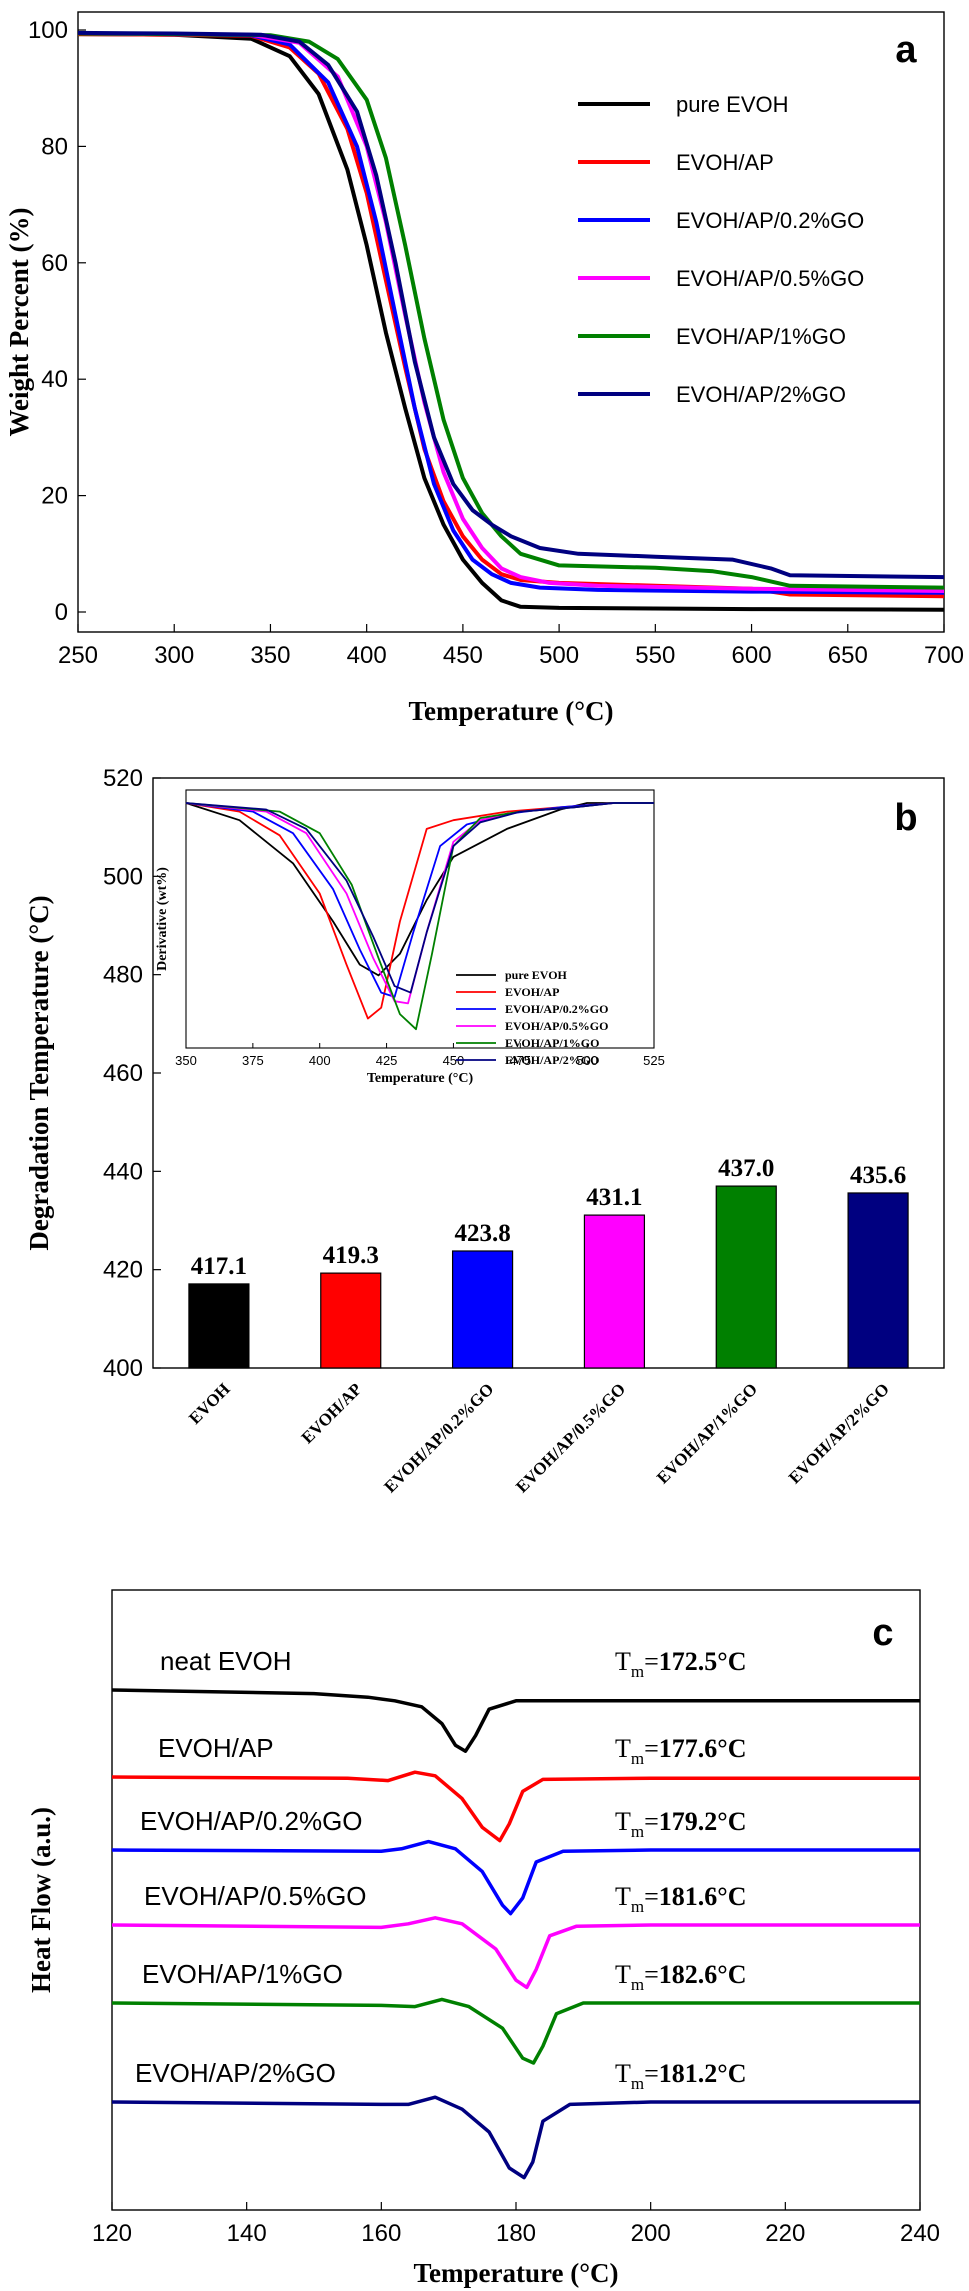  I want to click on panel-b-category-label: EVOH/AP/0.5%GO, so click(570, 1437).